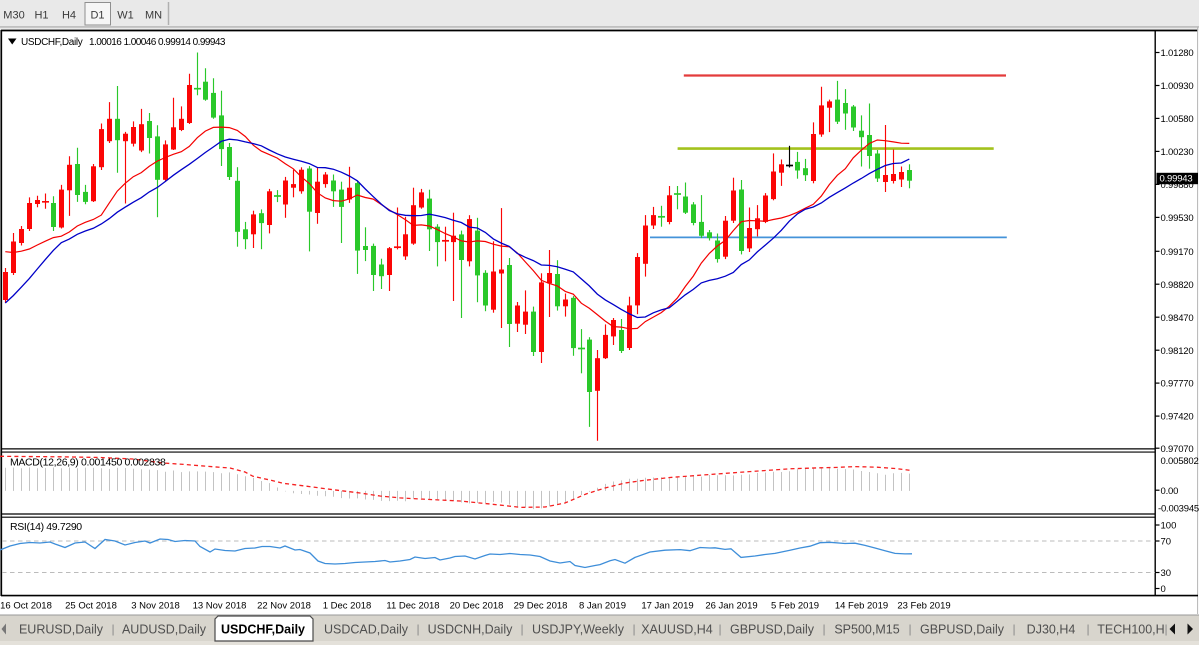 Image resolution: width=1199 pixels, height=645 pixels. I want to click on svg-text: RSI(14) 49.7290, so click(46, 527).